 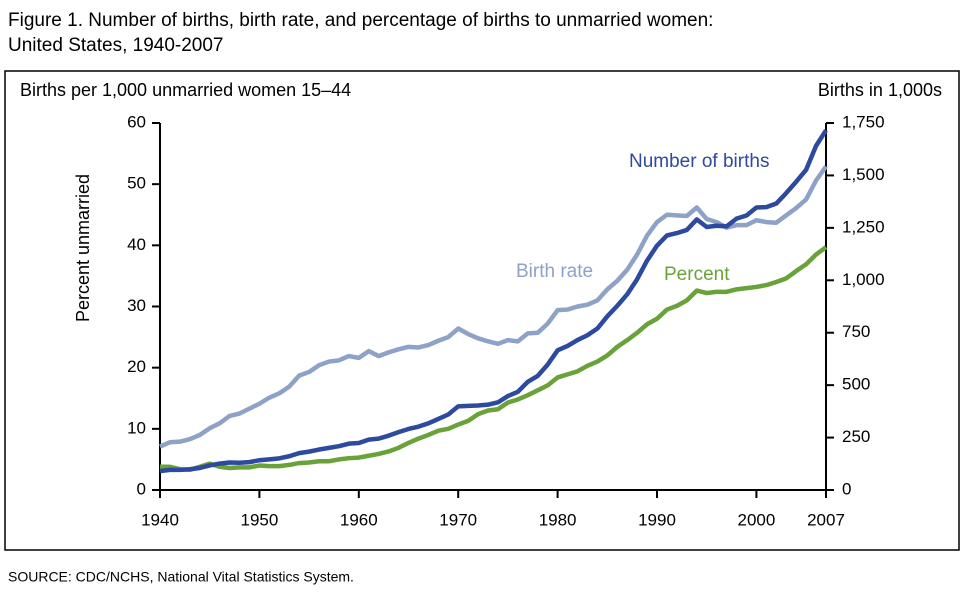 I want to click on series-label: Percent, so click(x=697, y=274).